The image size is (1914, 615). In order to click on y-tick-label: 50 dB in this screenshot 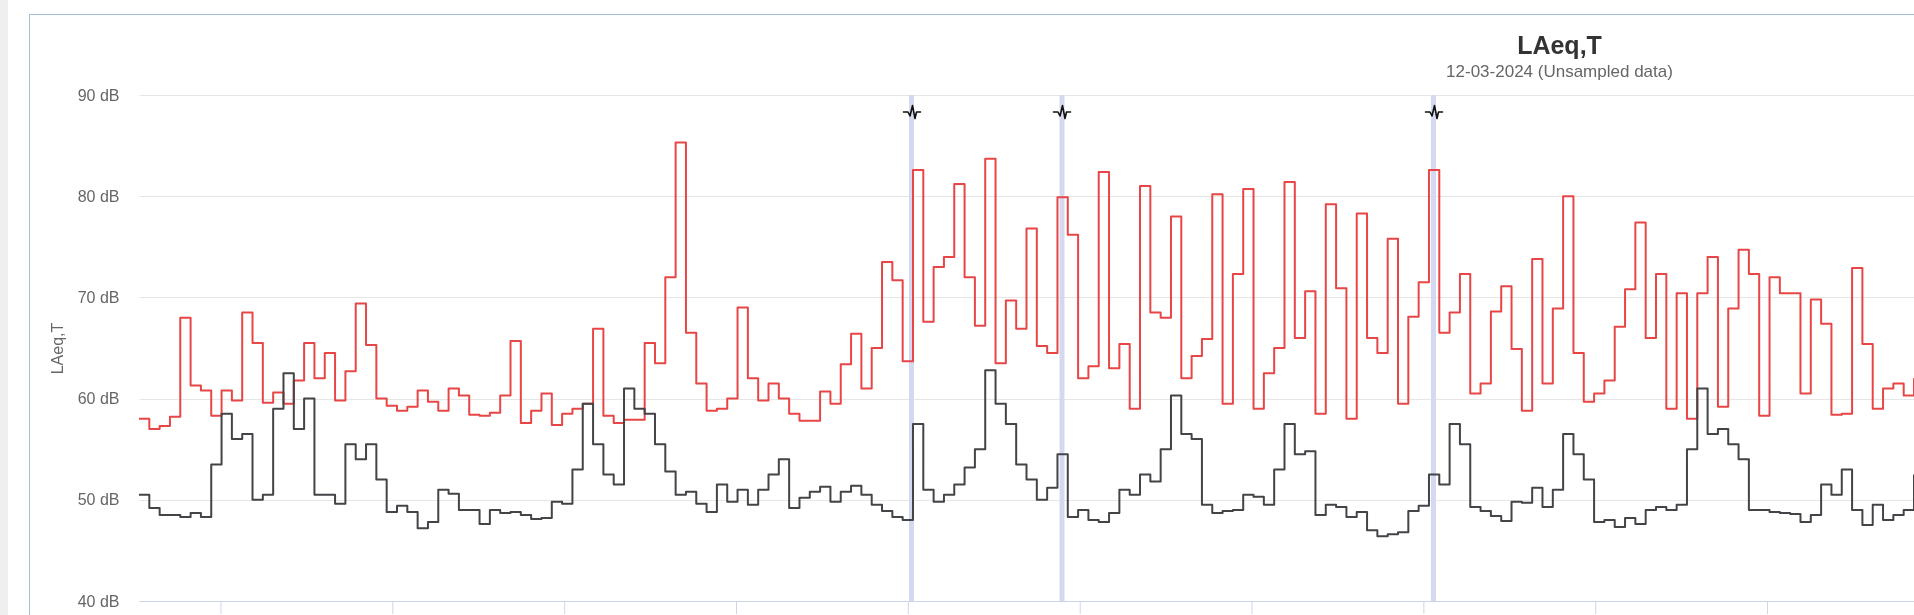, I will do `click(98, 500)`.